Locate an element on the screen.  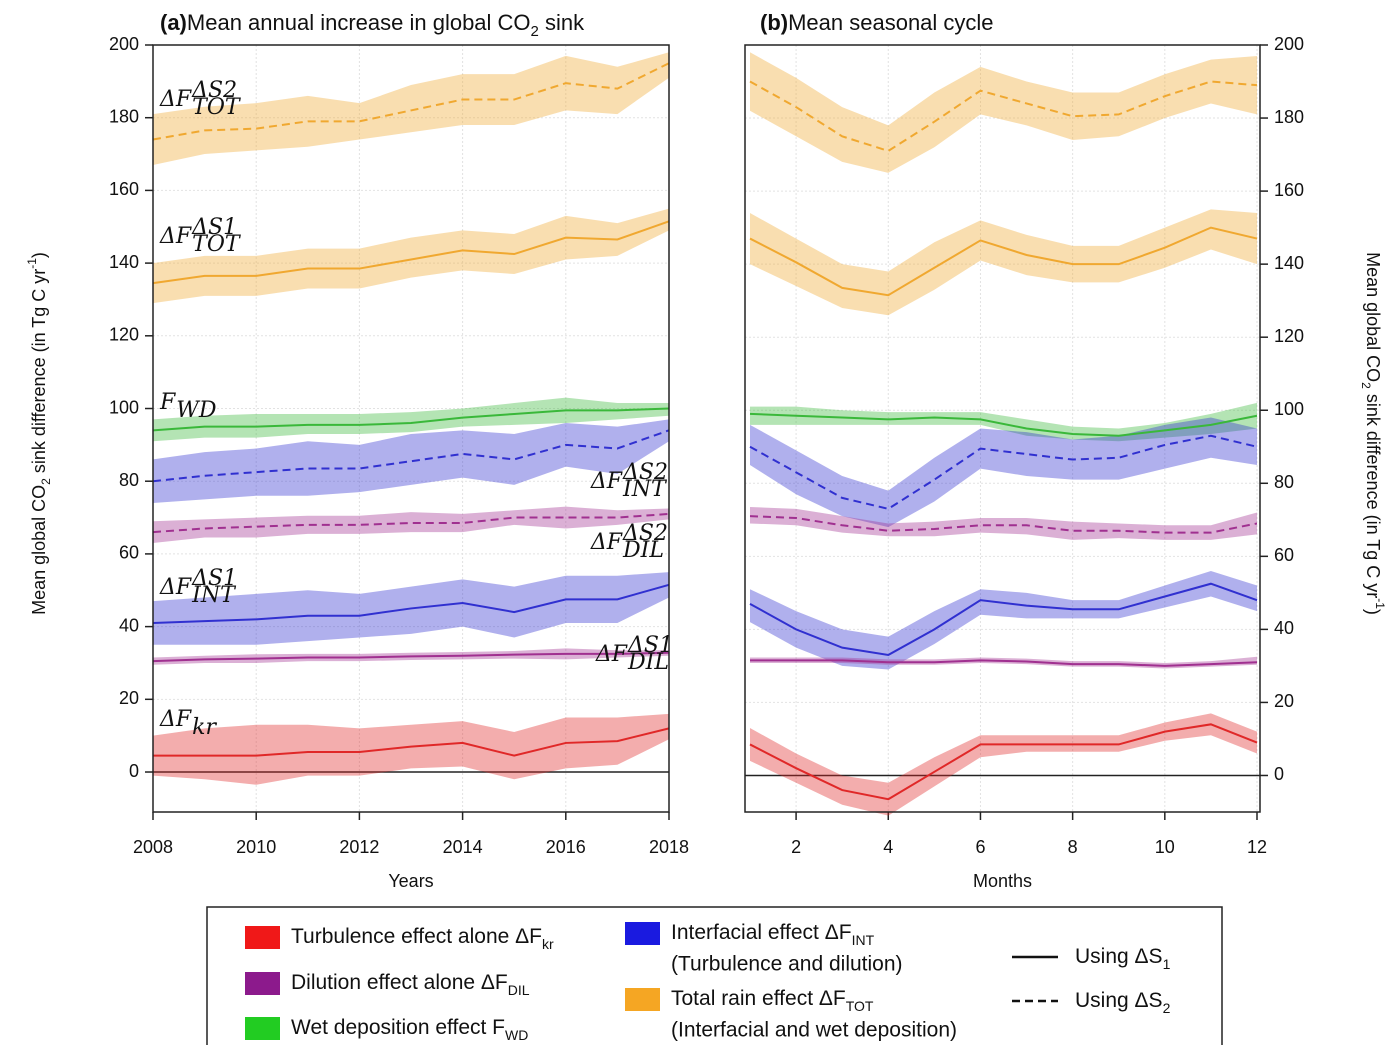
legend-text: Wet deposition effect FWD is located at coordinates (409, 1029).